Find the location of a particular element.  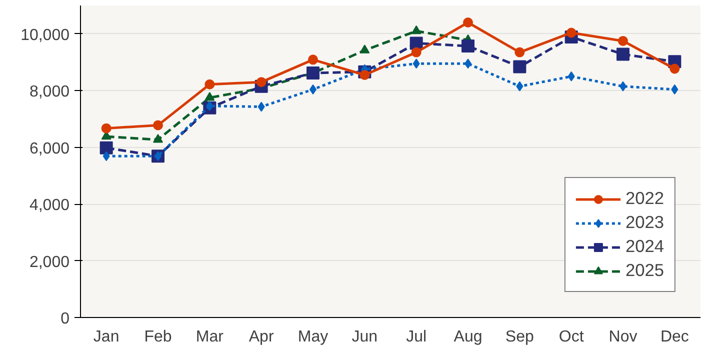

y-tick-label: 6,000 is located at coordinates (49, 149).